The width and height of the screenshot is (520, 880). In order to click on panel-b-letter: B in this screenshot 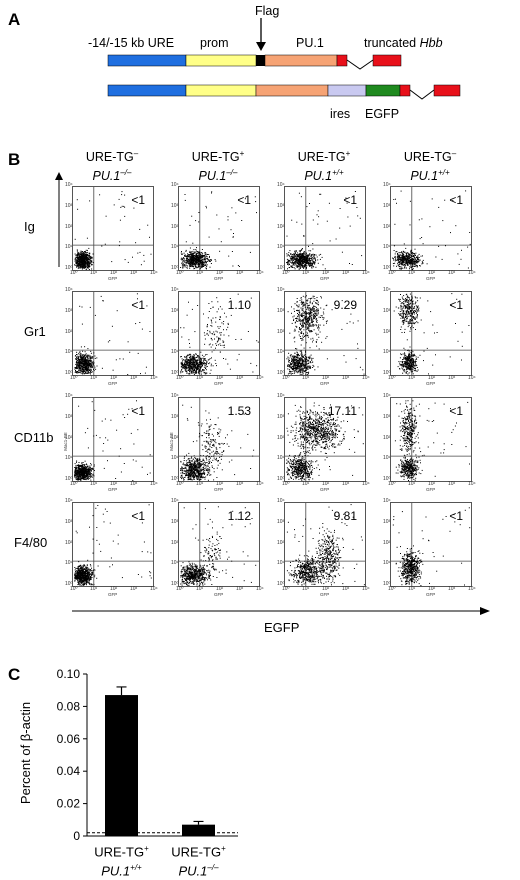, I will do `click(14, 160)`.